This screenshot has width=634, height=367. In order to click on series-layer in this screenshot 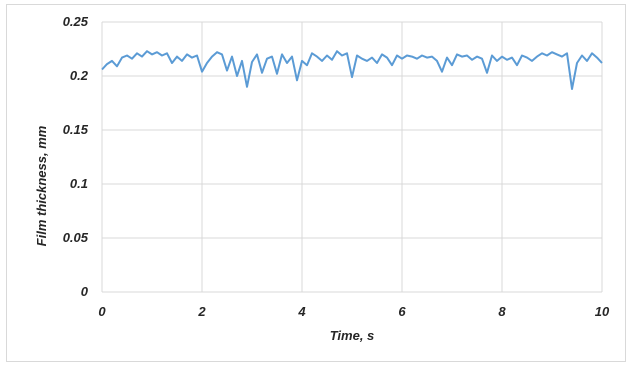, I will do `click(352, 70)`.